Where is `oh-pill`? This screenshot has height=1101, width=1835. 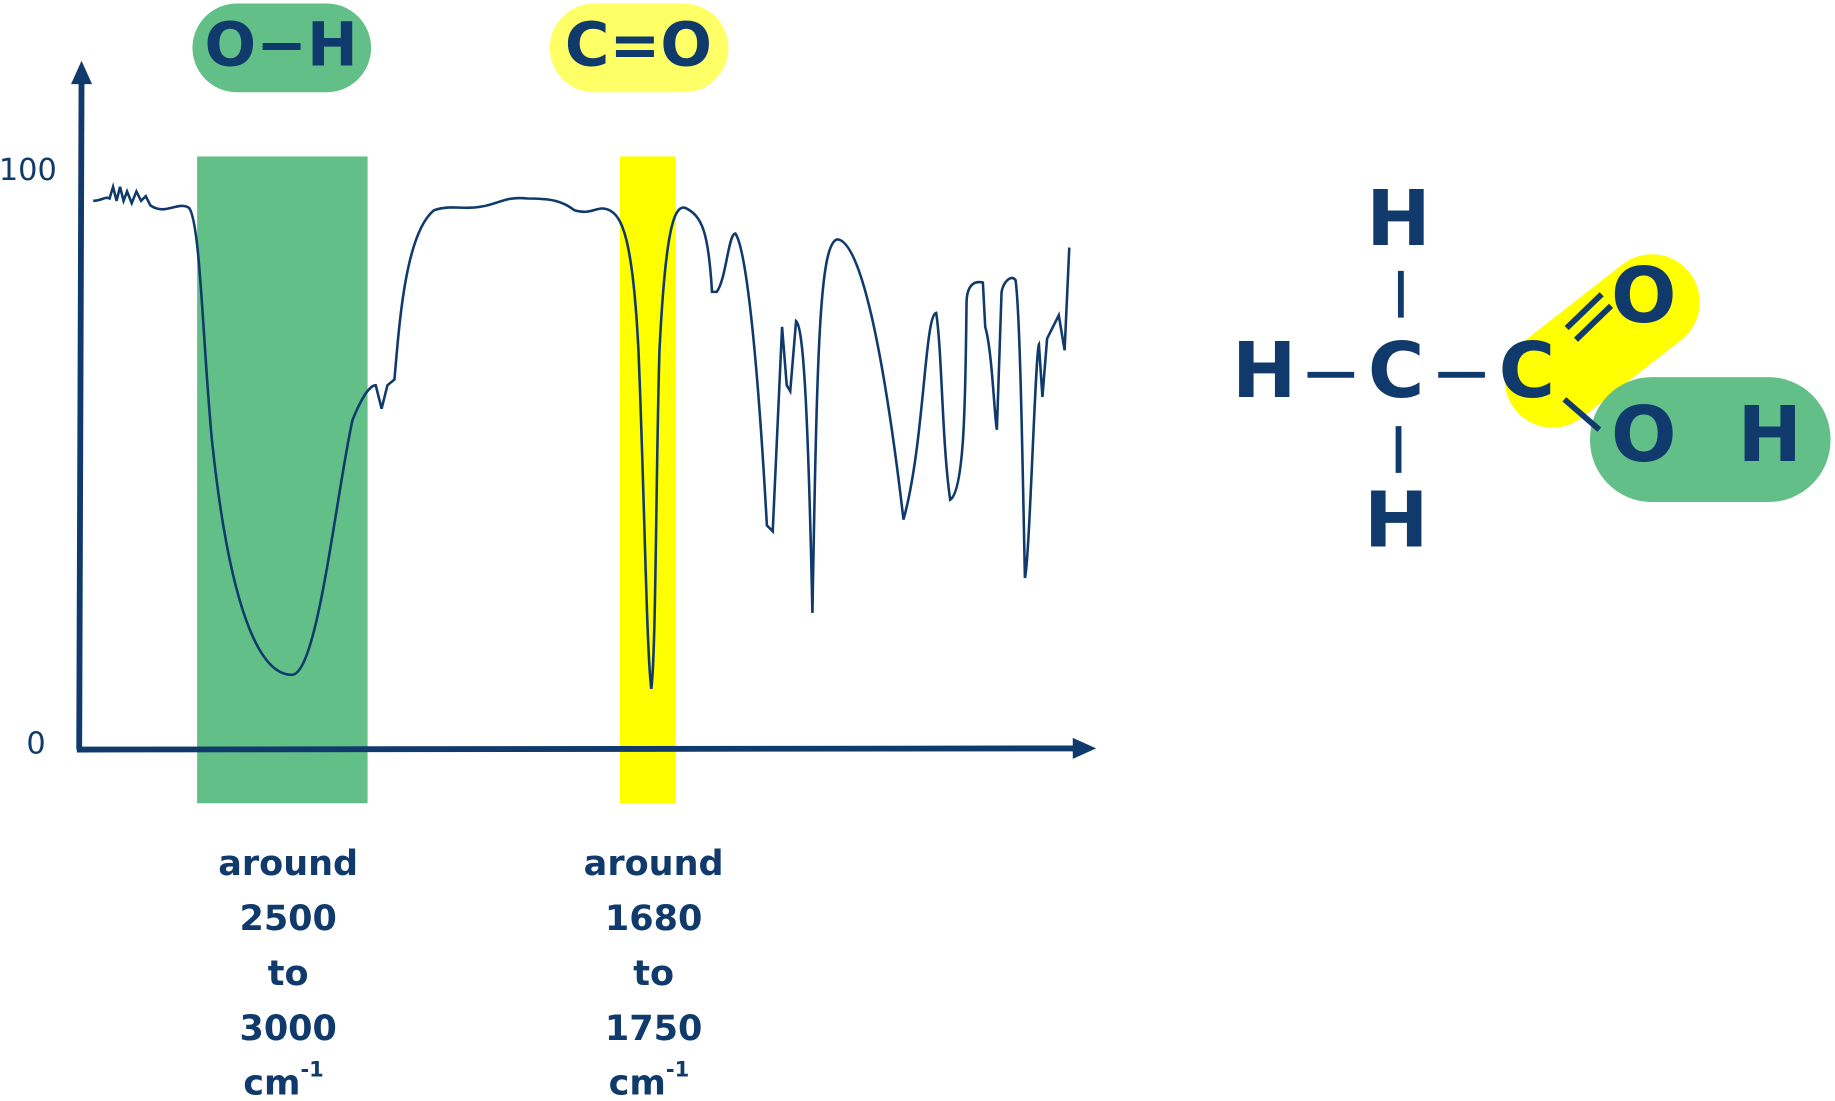 oh-pill is located at coordinates (282, 48).